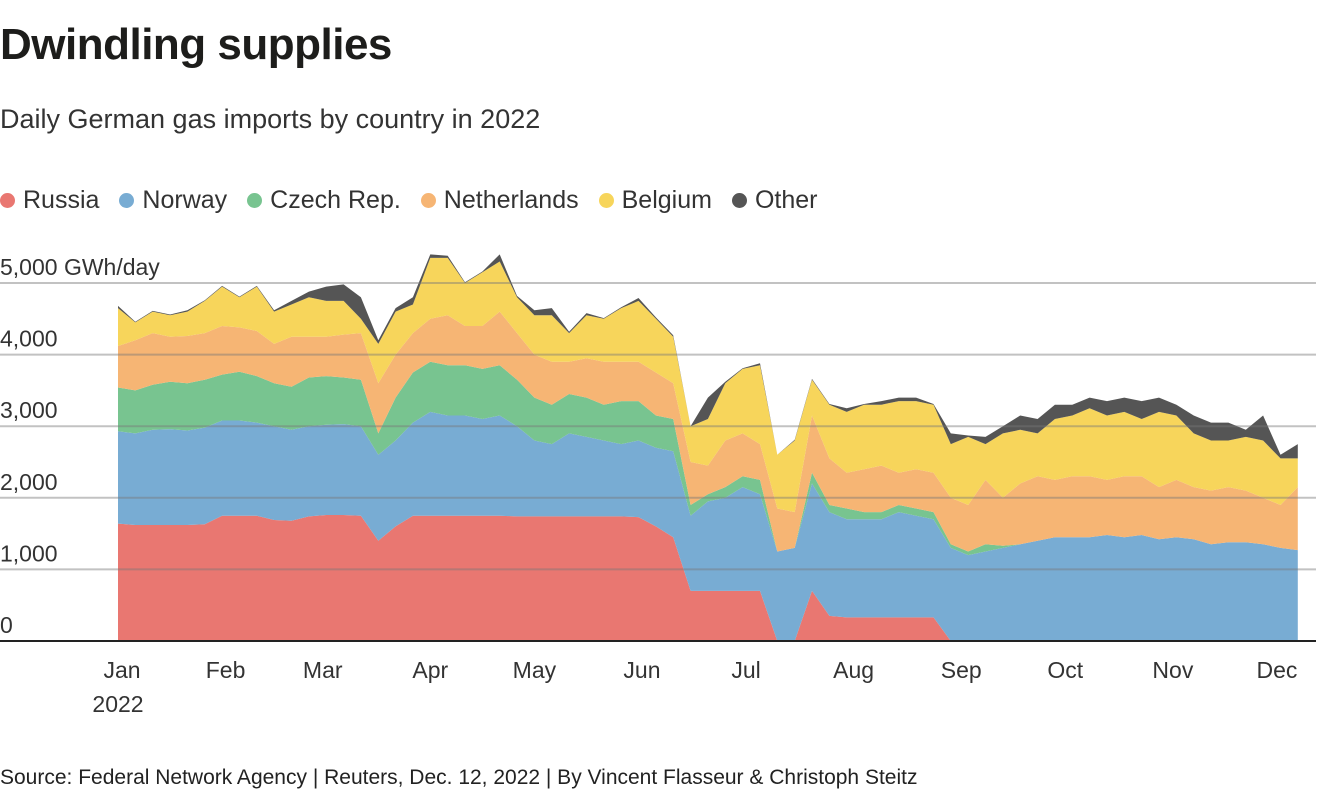 The image size is (1320, 800). Describe the element at coordinates (786, 200) in the screenshot. I see `legend-label: Other` at that location.